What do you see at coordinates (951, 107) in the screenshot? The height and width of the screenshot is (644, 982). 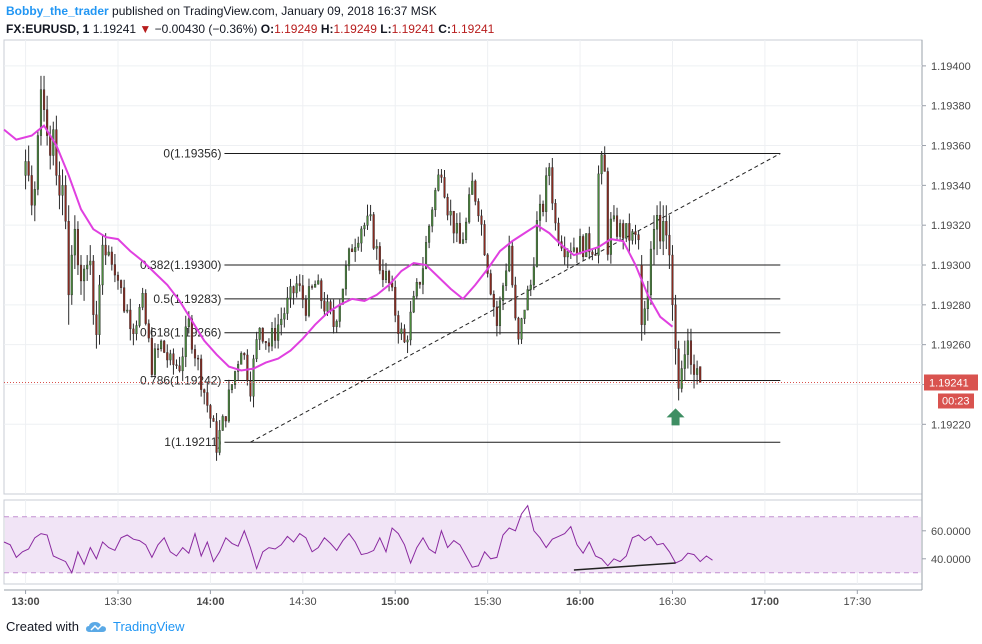 I see `y-tick-label: 1.19380` at bounding box center [951, 107].